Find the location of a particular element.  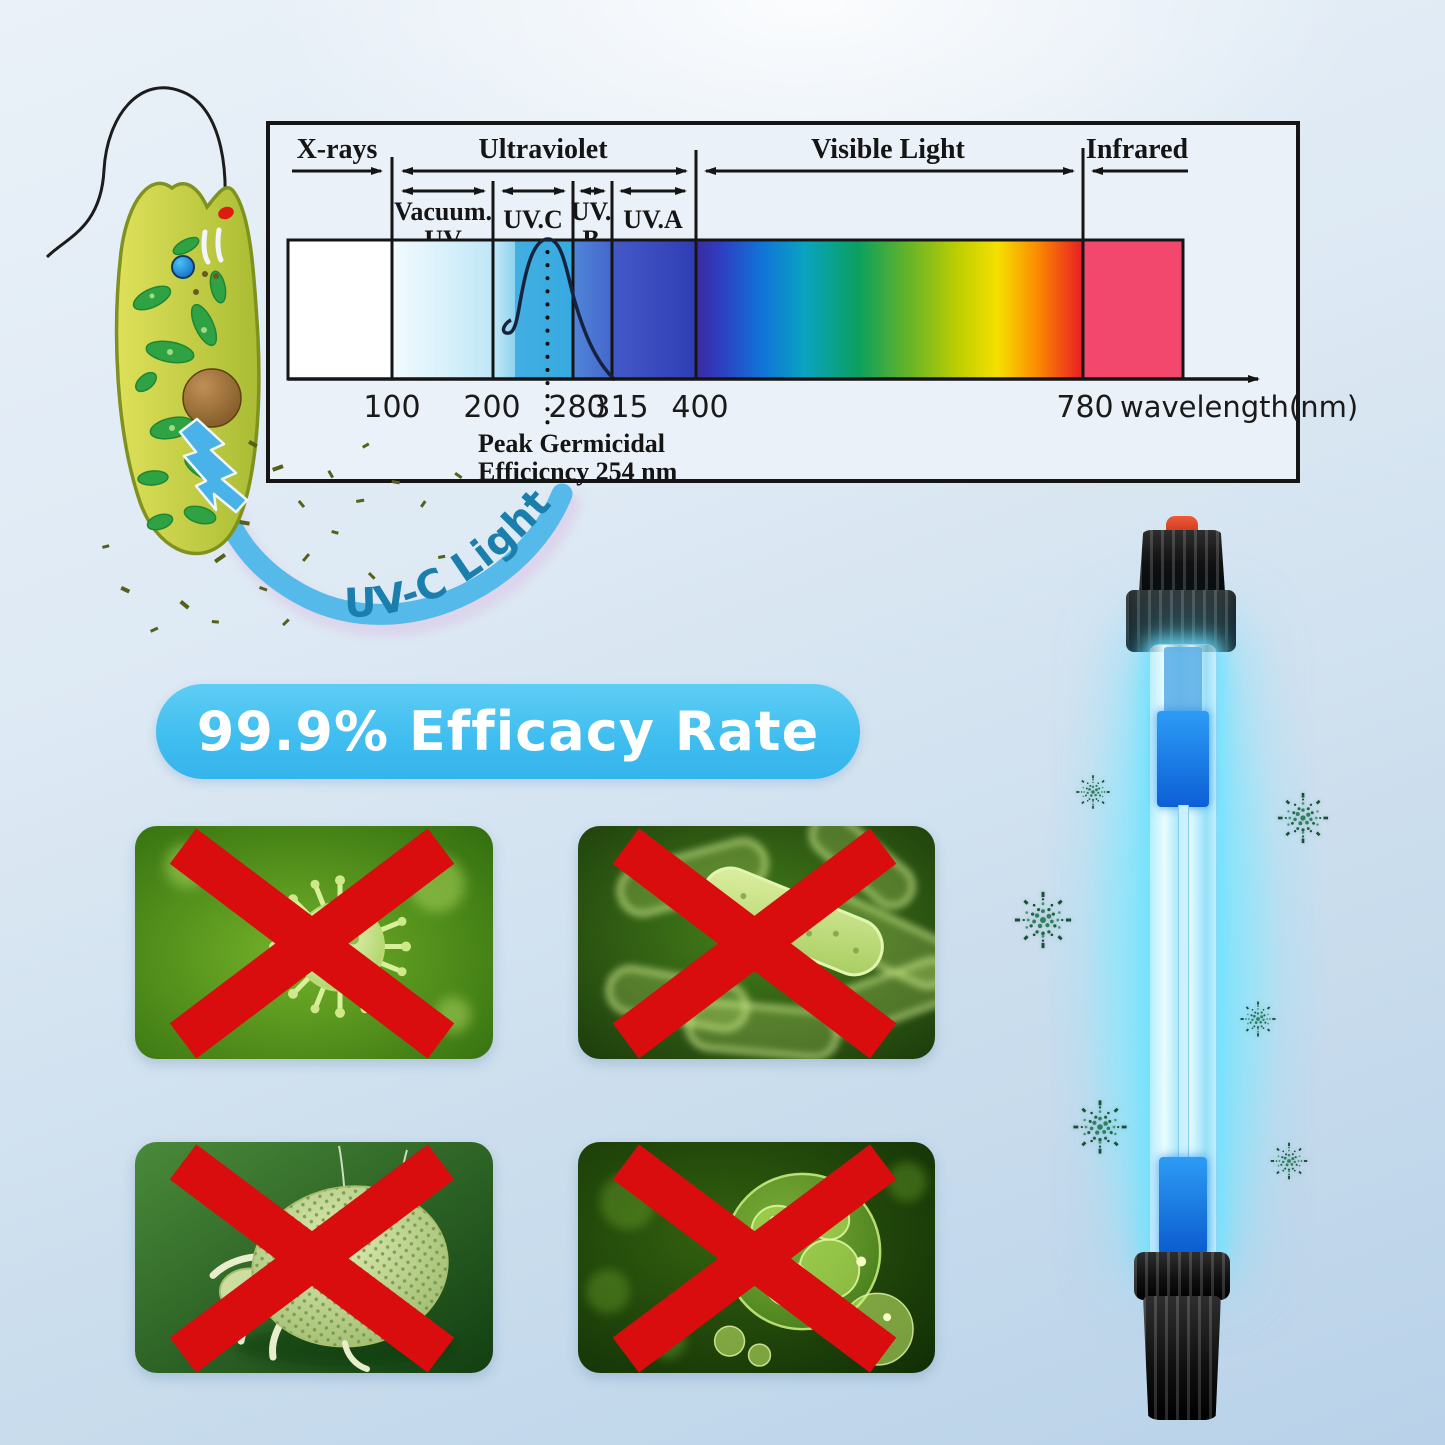

crossed-image-bacteria is located at coordinates (756, 942).